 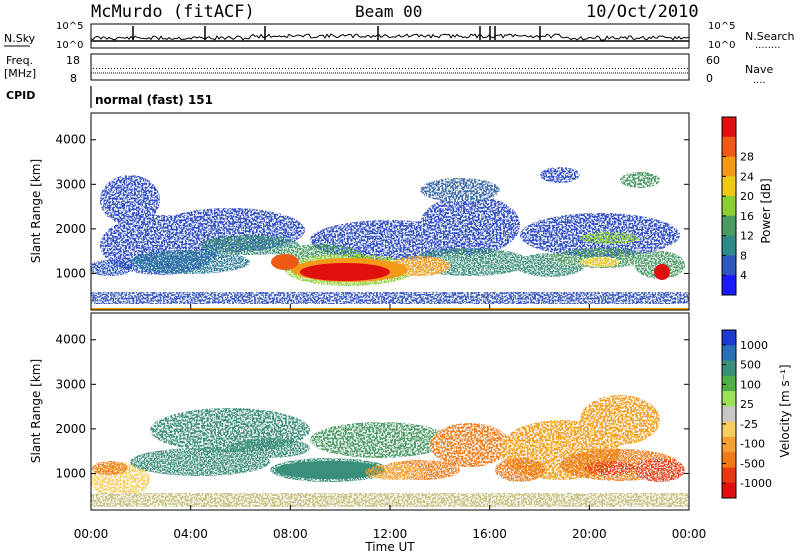 I want to click on nsky-line, so click(x=390, y=37).